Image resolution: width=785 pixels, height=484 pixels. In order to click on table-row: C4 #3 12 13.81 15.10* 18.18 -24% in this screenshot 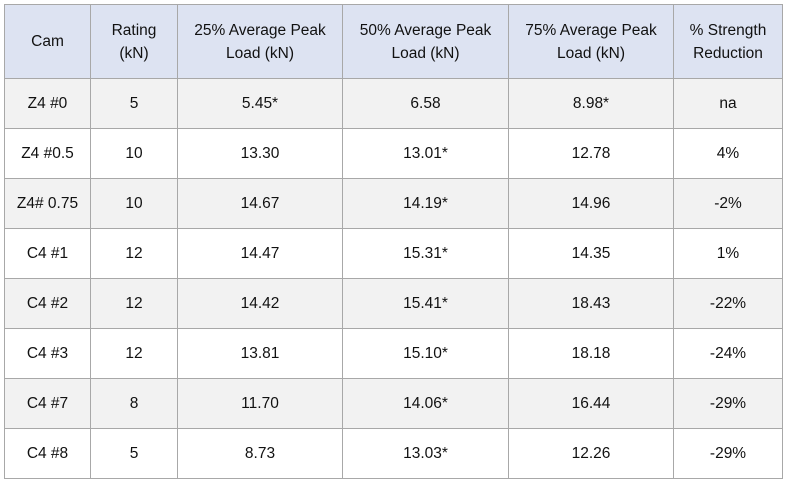, I will do `click(393, 353)`.